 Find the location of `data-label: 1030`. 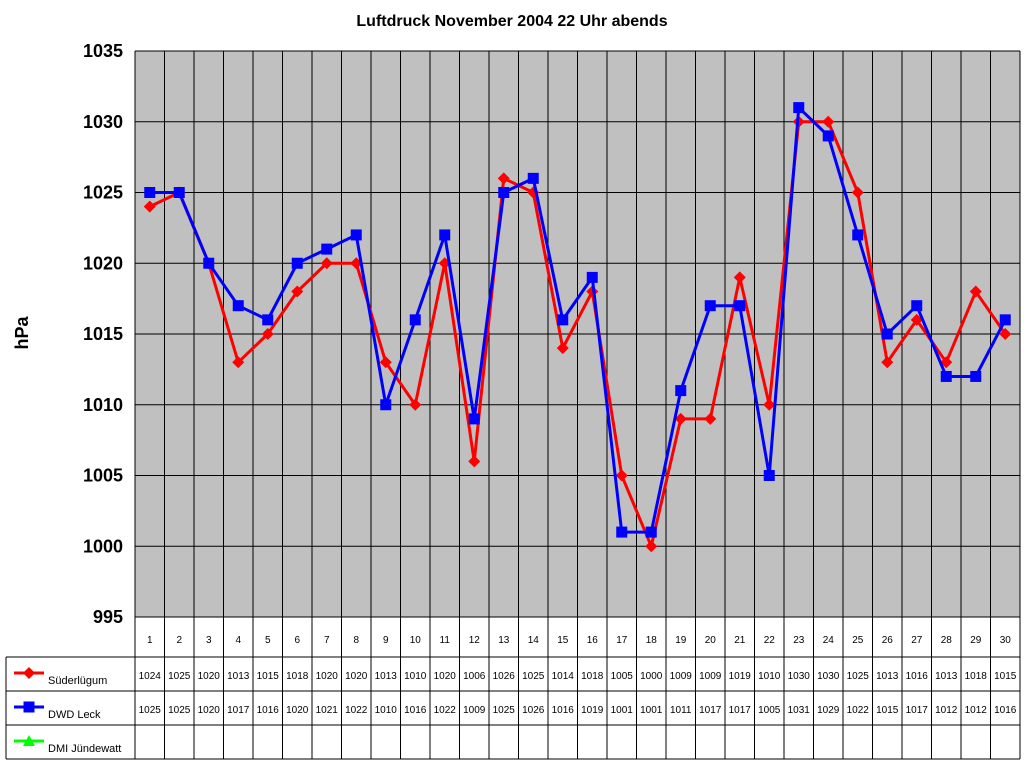

data-label: 1030 is located at coordinates (828, 676).